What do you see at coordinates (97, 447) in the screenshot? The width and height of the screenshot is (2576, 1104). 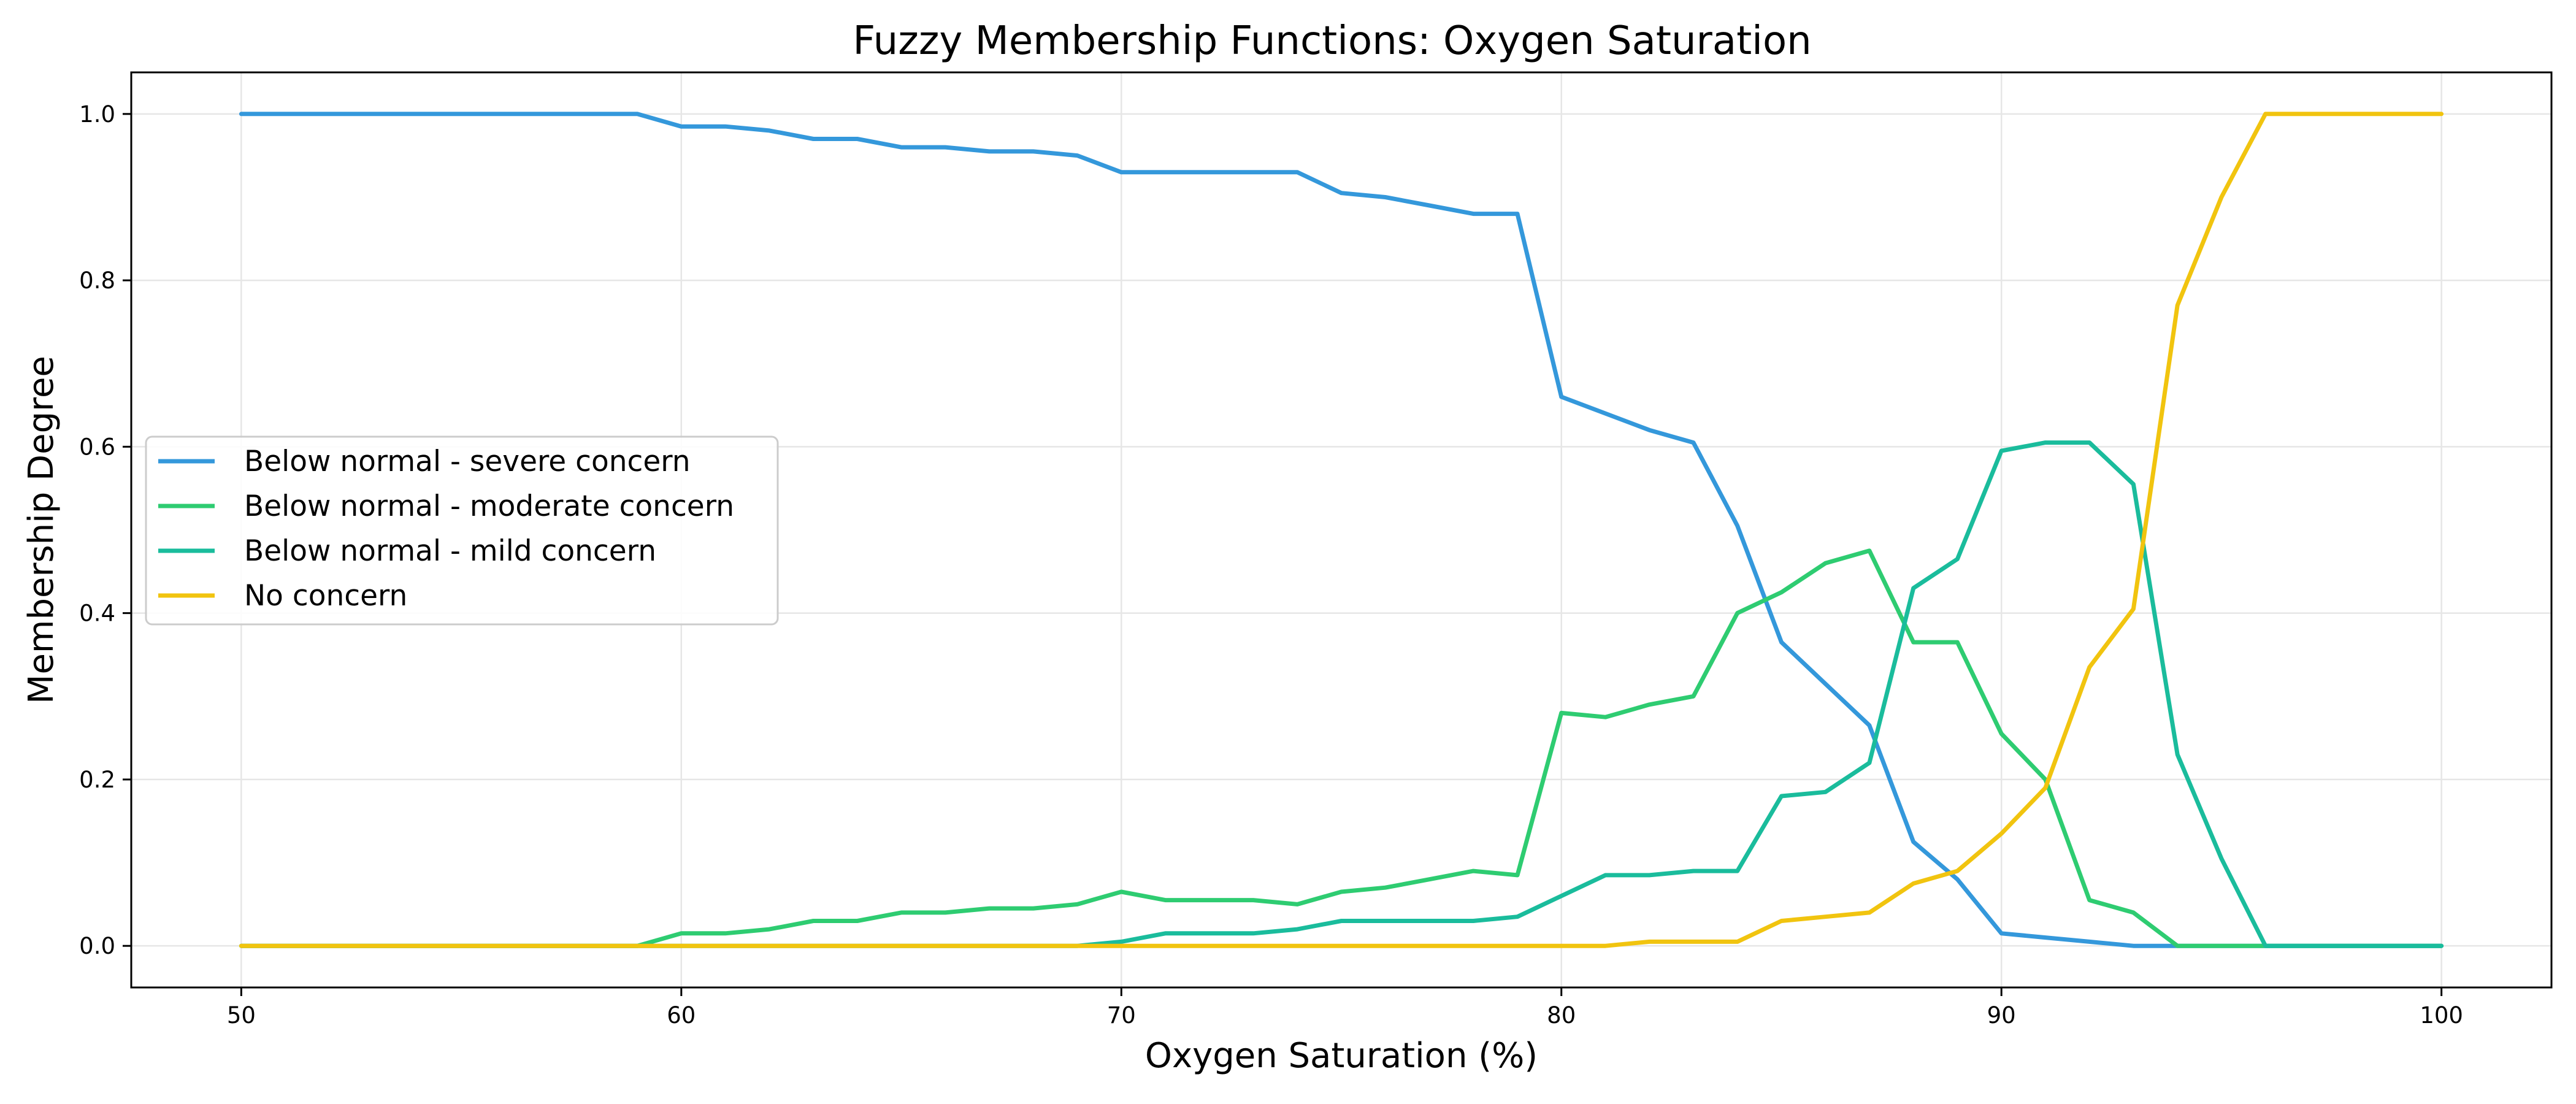 I see `y-tick-label: 0.6` at bounding box center [97, 447].